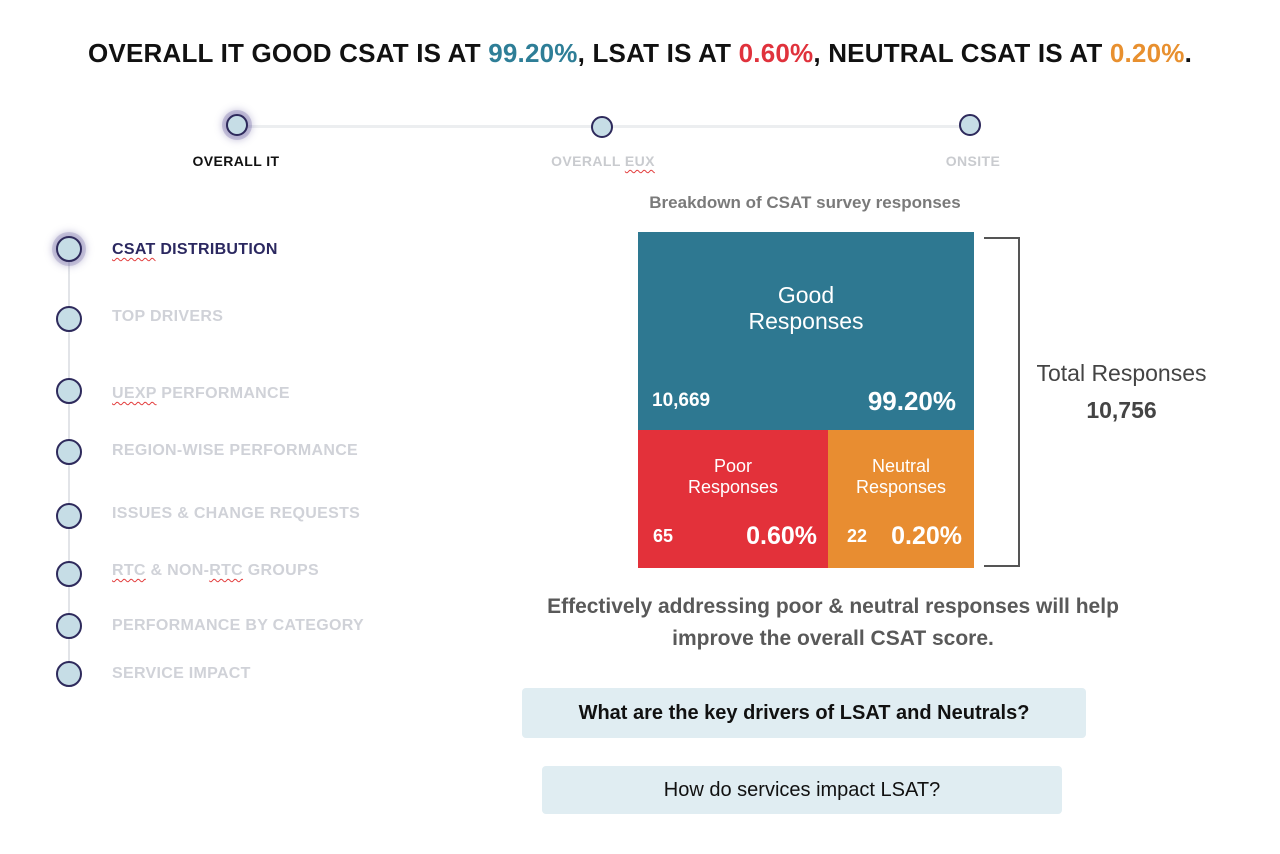 The height and width of the screenshot is (854, 1280). Describe the element at coordinates (238, 625) in the screenshot. I see `nav-item-performance-by-category: PERFORMANCE BY CATEGORY` at that location.